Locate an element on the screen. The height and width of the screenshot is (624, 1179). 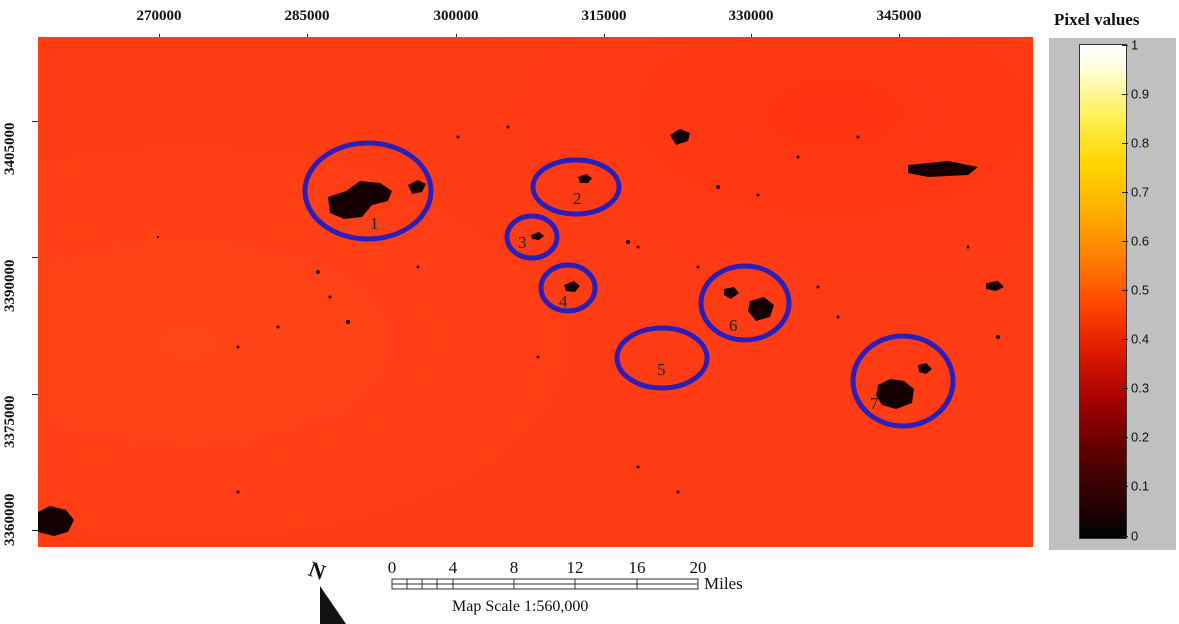
y-tick-label: 3360000 is located at coordinates (10, 520).